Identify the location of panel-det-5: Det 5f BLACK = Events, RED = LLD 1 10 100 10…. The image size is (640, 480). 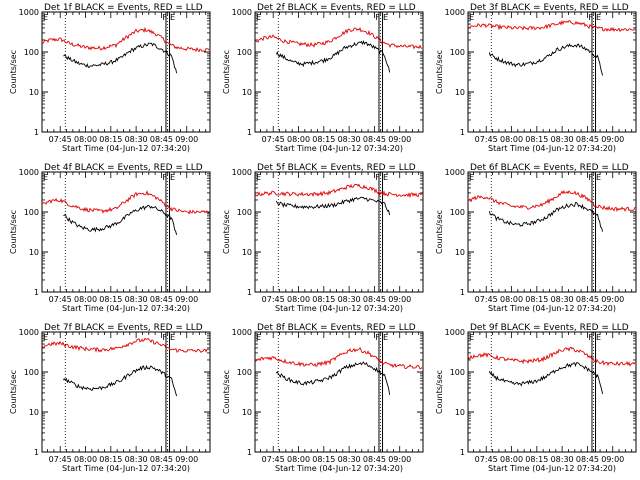
(323, 238).